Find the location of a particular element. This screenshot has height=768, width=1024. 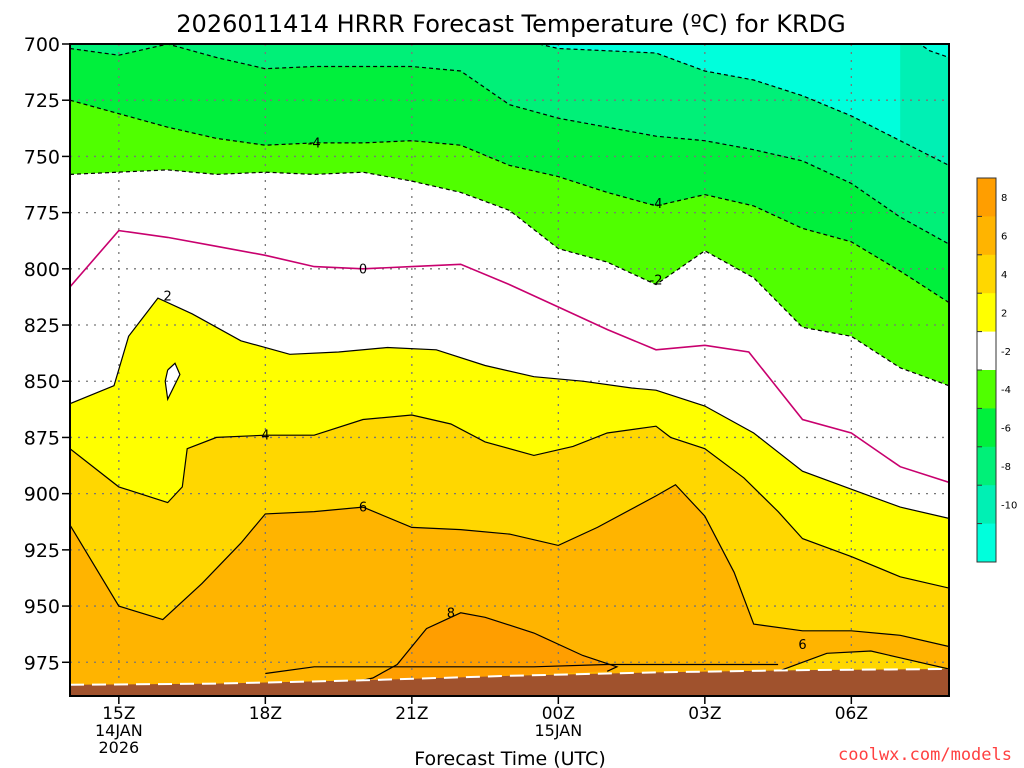

y-tick-label: 875 is located at coordinates (42, 438).